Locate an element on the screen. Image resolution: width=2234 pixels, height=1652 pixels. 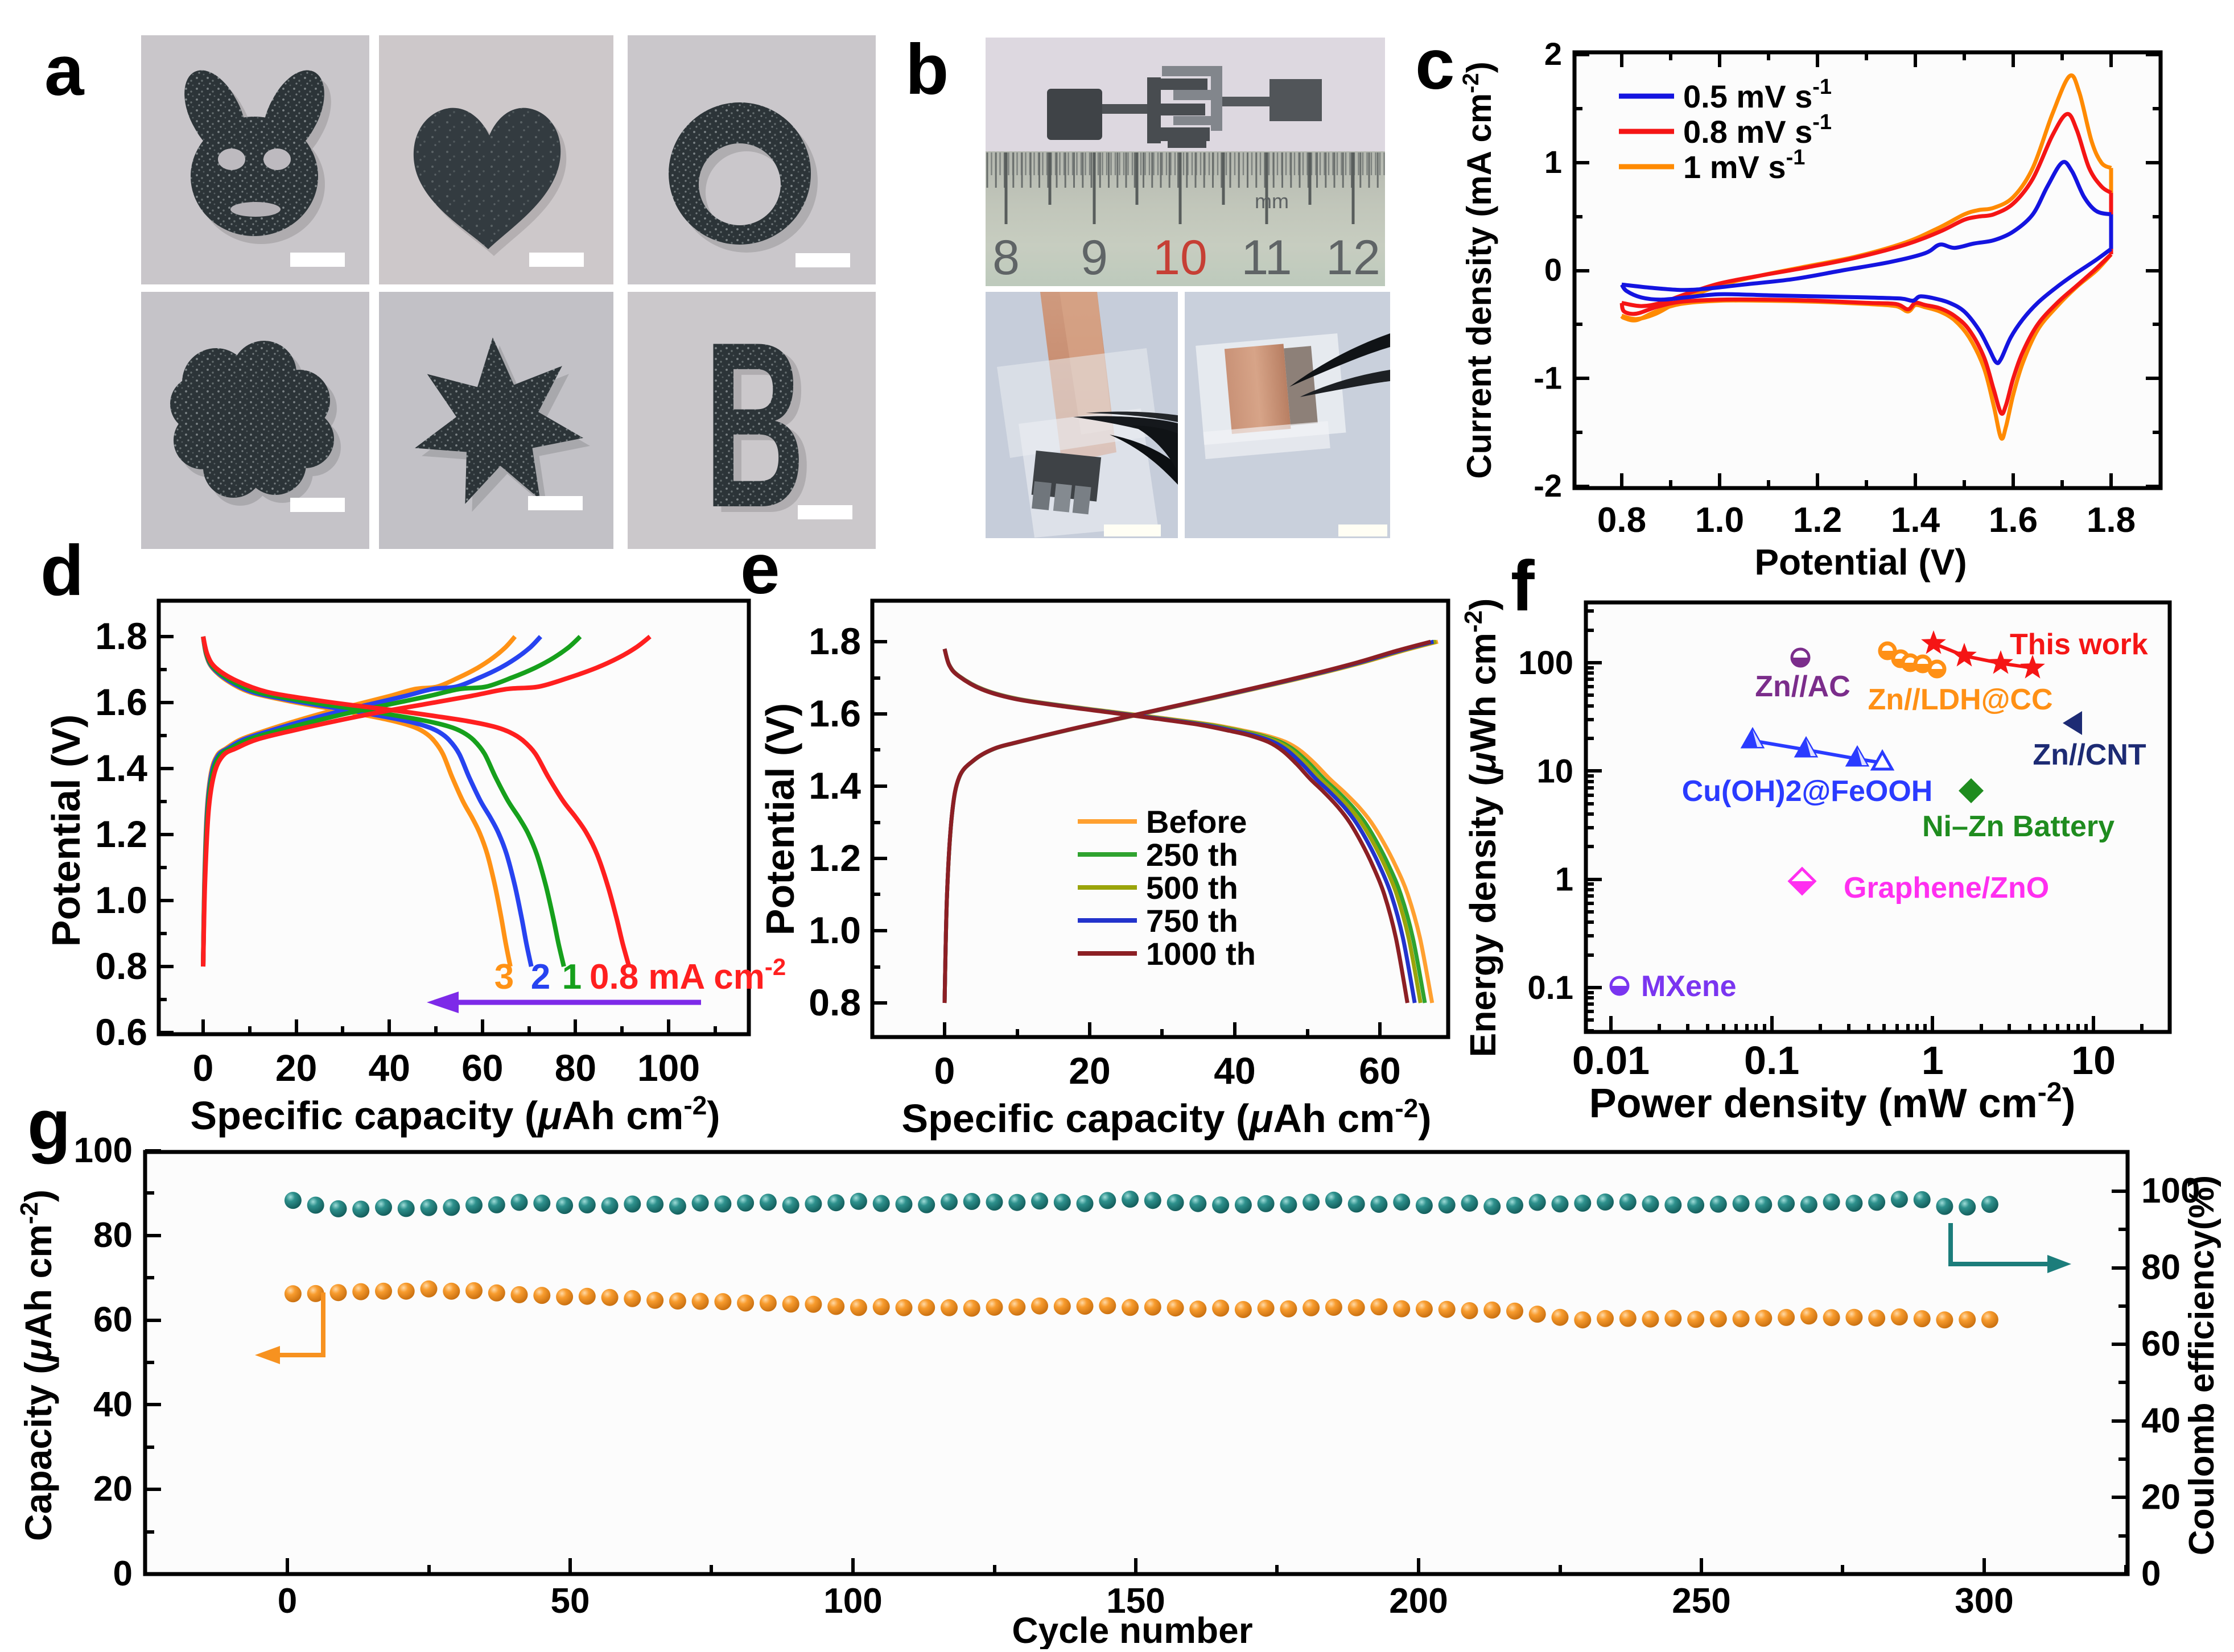
svg-text: Capacity (μAh cm-2) is located at coordinates (37, 1365).